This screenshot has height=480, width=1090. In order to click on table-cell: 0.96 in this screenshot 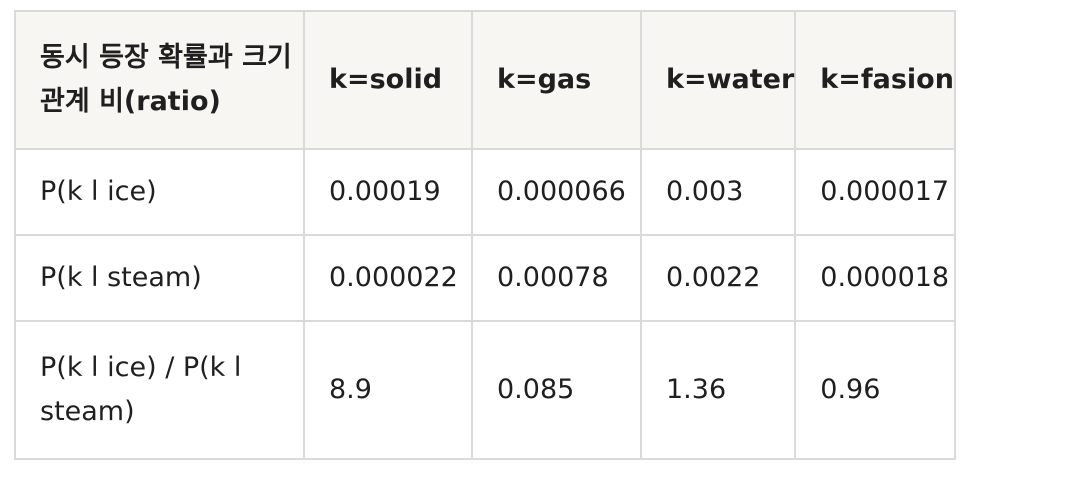, I will do `click(875, 390)`.